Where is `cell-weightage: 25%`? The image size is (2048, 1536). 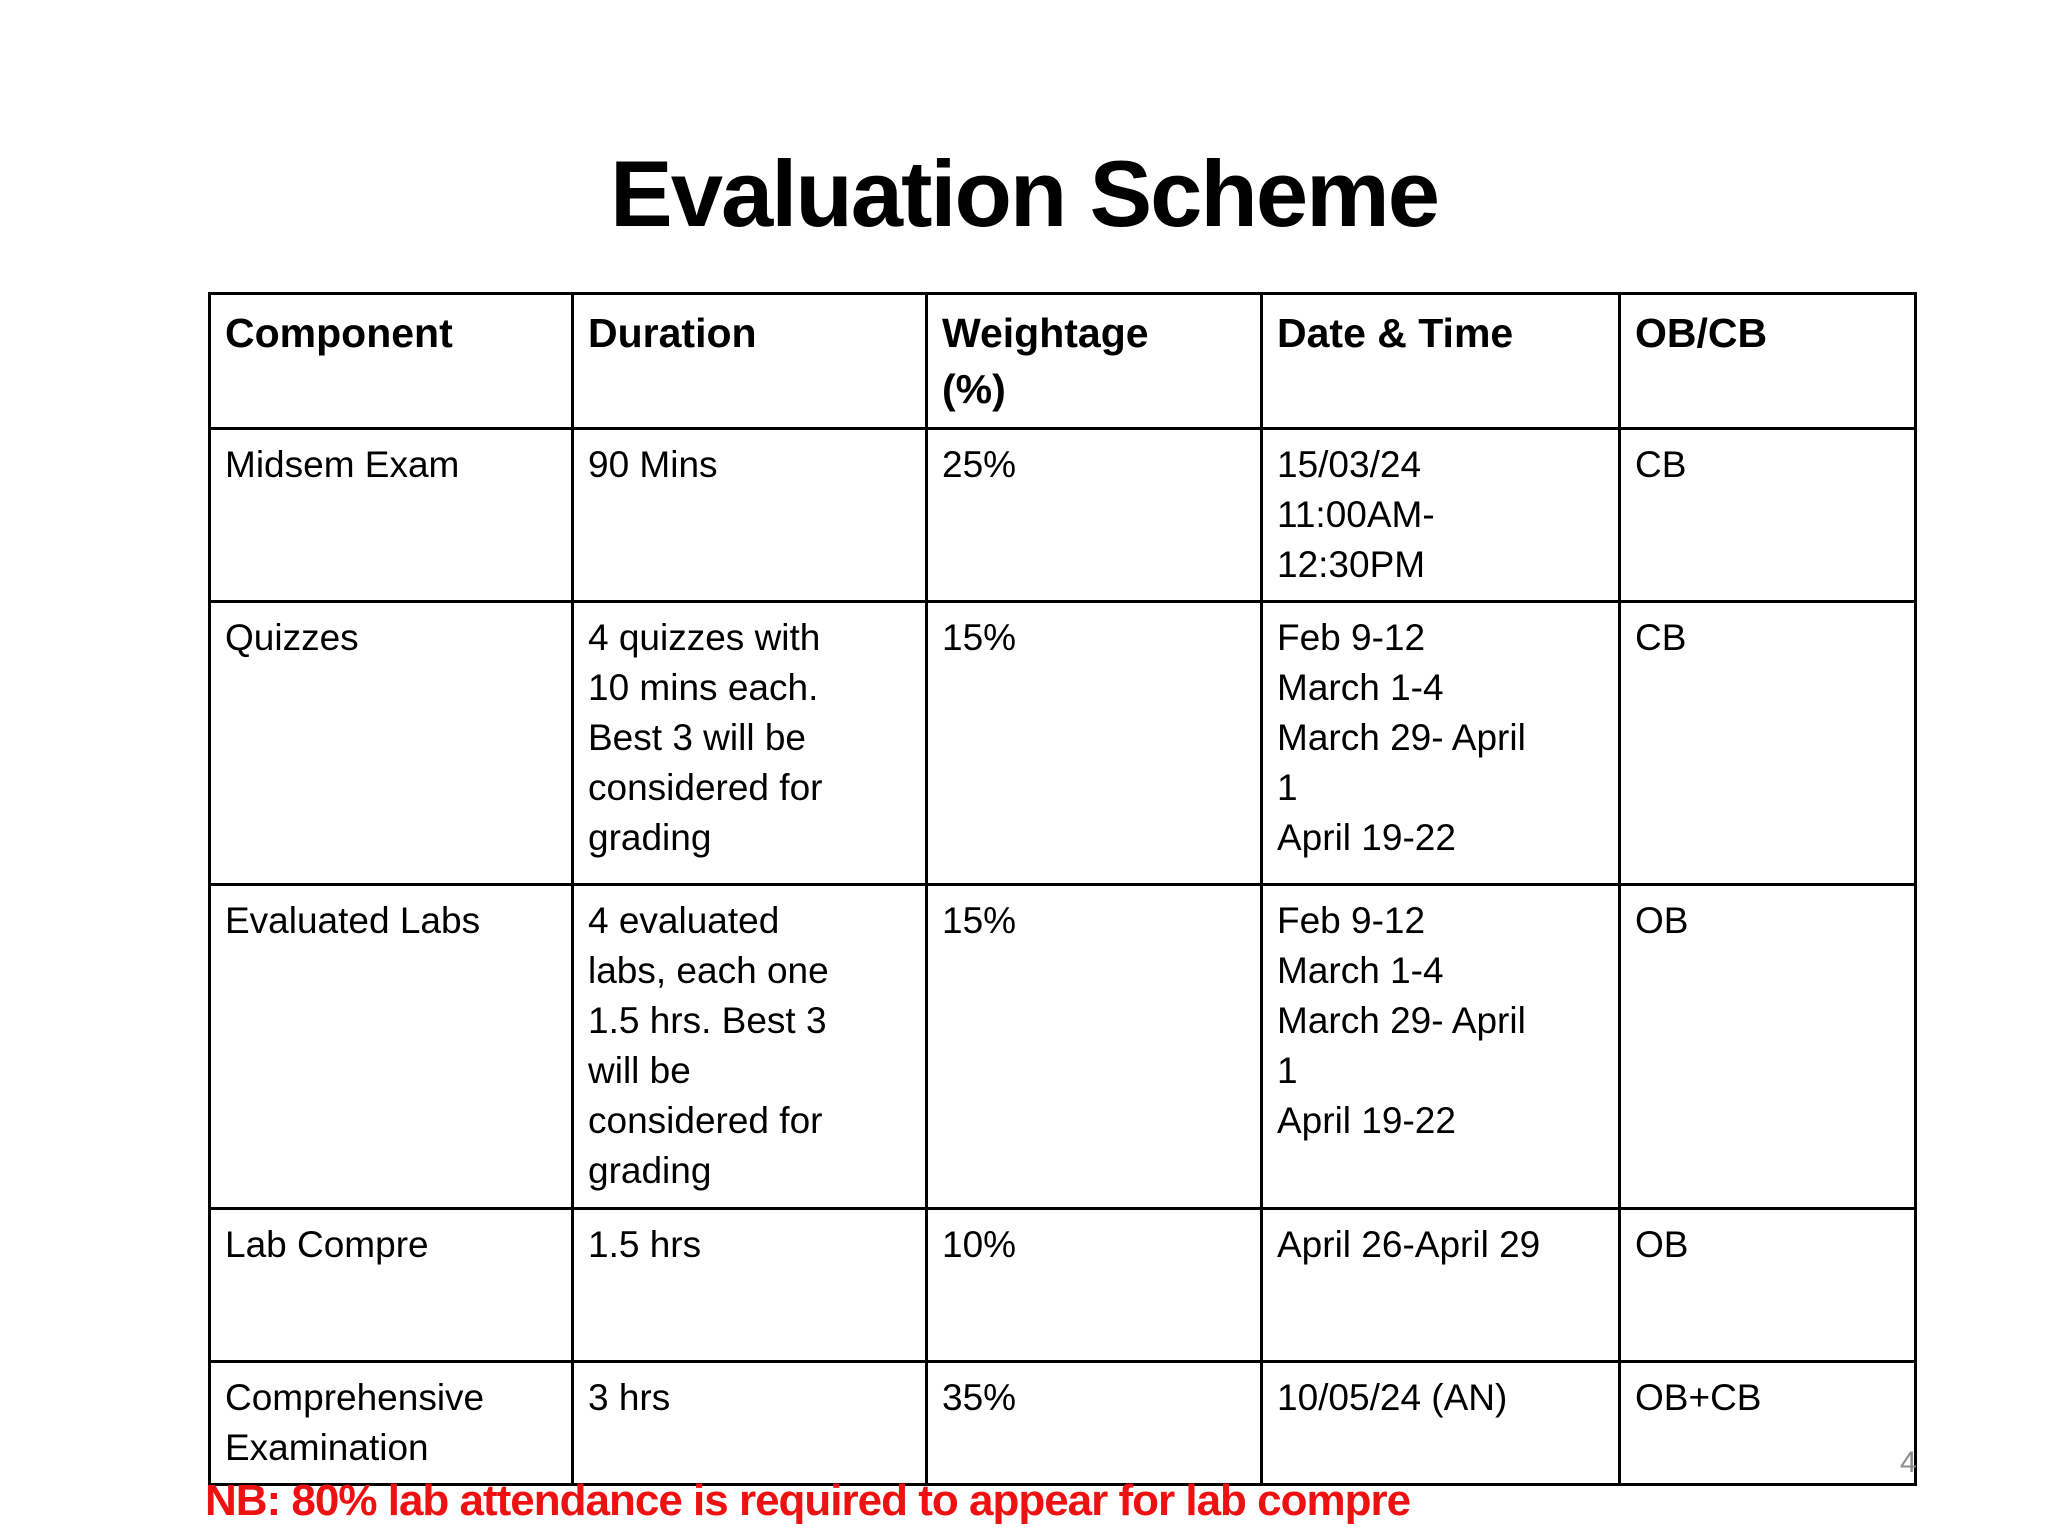
cell-weightage: 25% is located at coordinates (1094, 515).